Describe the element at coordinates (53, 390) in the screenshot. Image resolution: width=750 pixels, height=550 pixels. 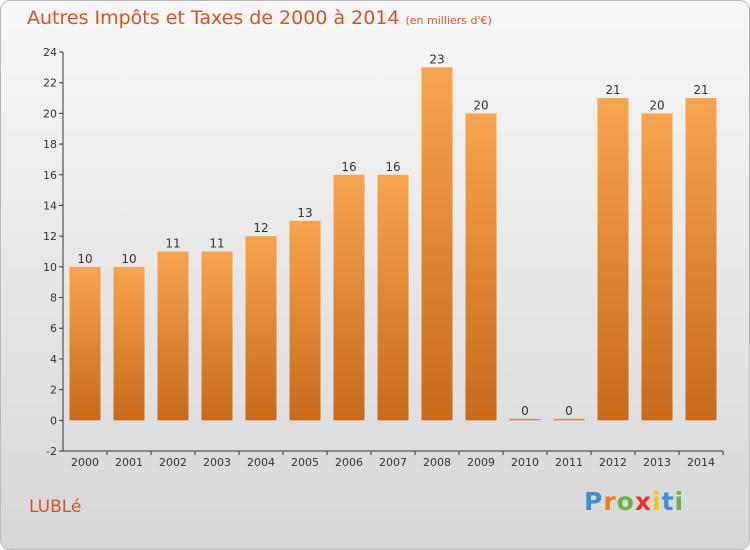
I see `y-tick-label: 2` at that location.